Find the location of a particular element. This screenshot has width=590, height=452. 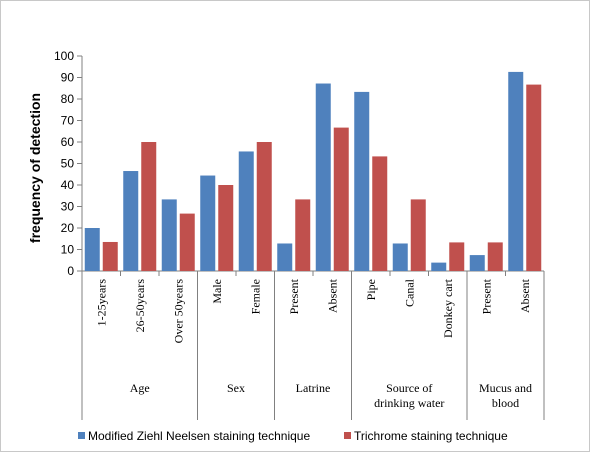

y-tick-label: 60 is located at coordinates (68, 142).